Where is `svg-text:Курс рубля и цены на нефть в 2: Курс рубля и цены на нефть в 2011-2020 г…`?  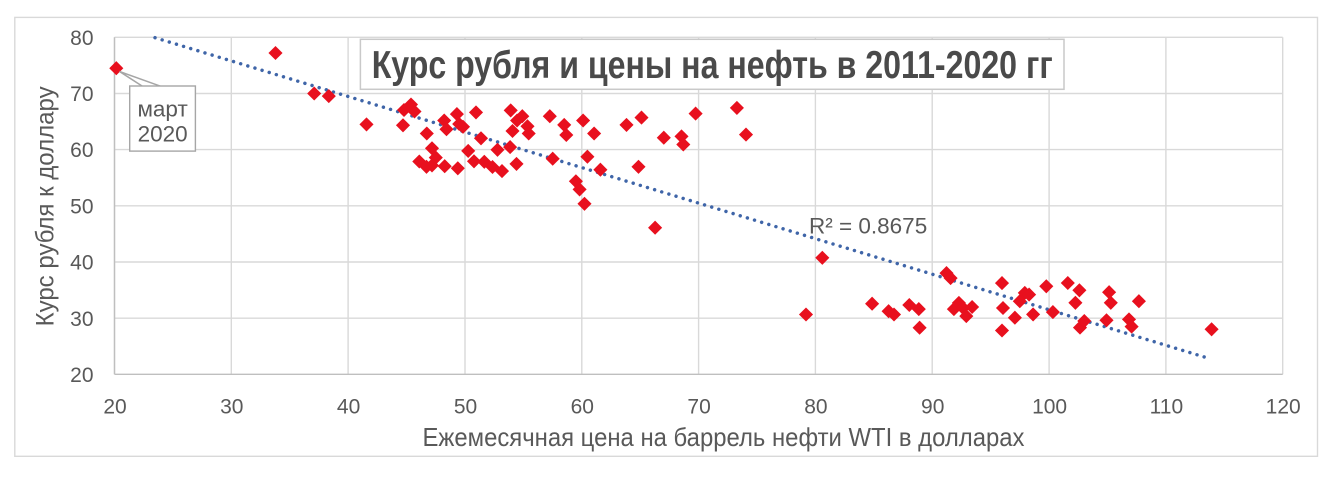 svg-text:Курс рубля и цены на нефть в 2: Курс рубля и цены на нефть в 2011-2020 г… is located at coordinates (712, 65).